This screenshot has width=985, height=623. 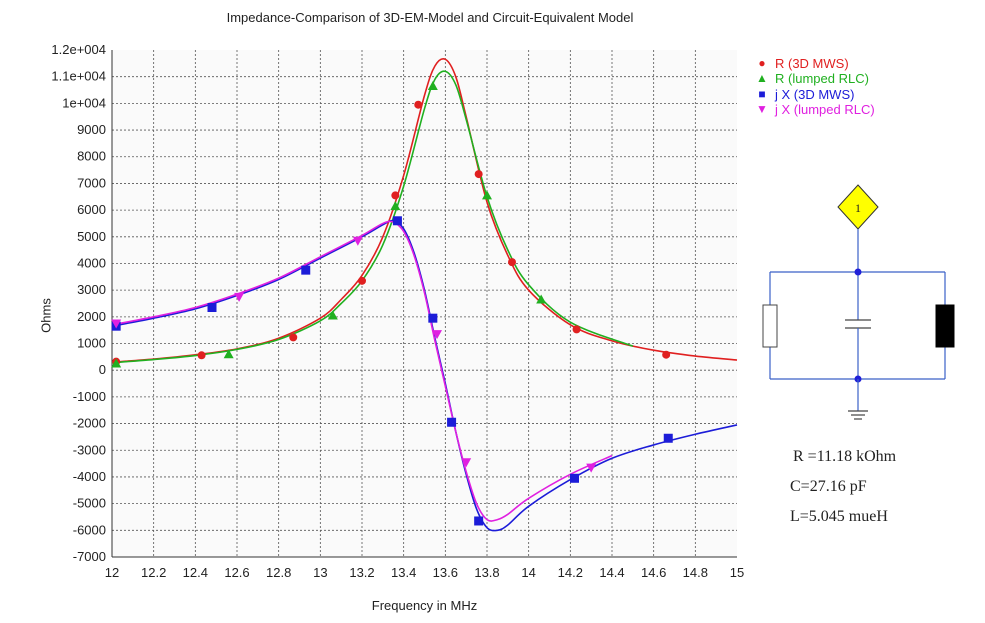 I want to click on x-tick-label: 12.2, so click(x=153, y=572).